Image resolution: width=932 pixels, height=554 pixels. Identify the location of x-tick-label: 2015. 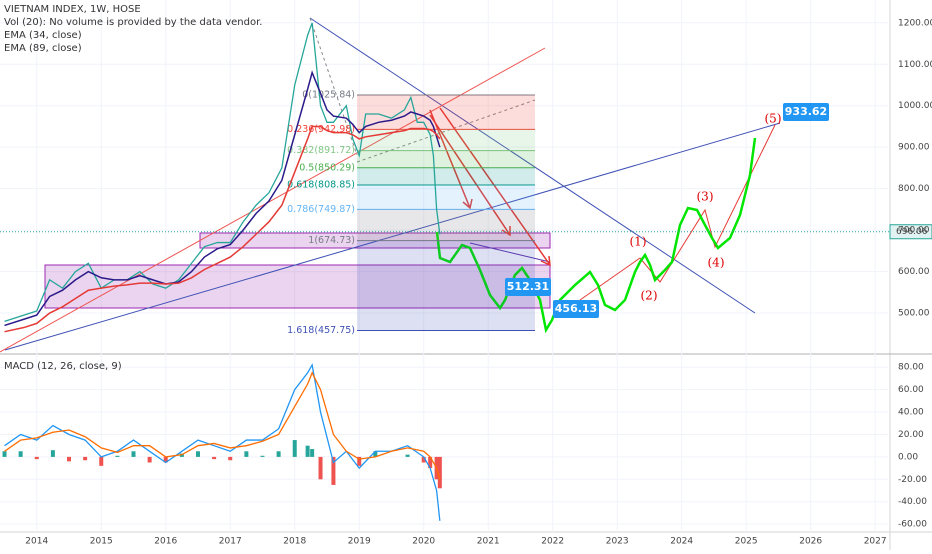
(101, 542).